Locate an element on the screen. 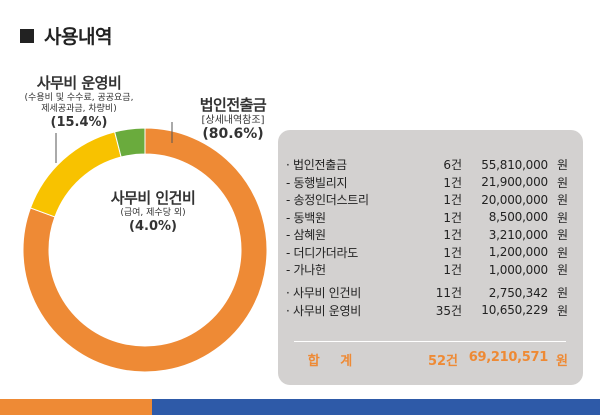 The image size is (600, 415). total-count: 52건 is located at coordinates (442, 361).